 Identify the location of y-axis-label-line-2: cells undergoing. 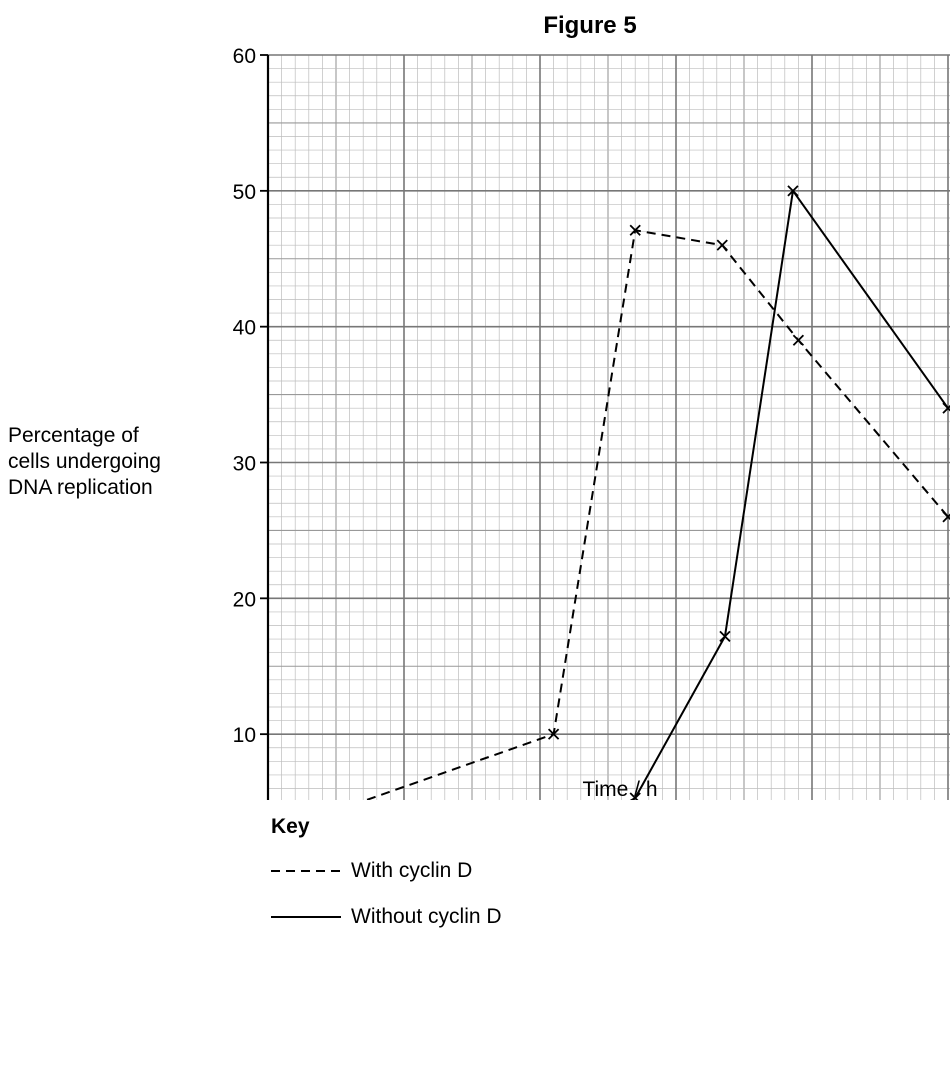
(84, 461).